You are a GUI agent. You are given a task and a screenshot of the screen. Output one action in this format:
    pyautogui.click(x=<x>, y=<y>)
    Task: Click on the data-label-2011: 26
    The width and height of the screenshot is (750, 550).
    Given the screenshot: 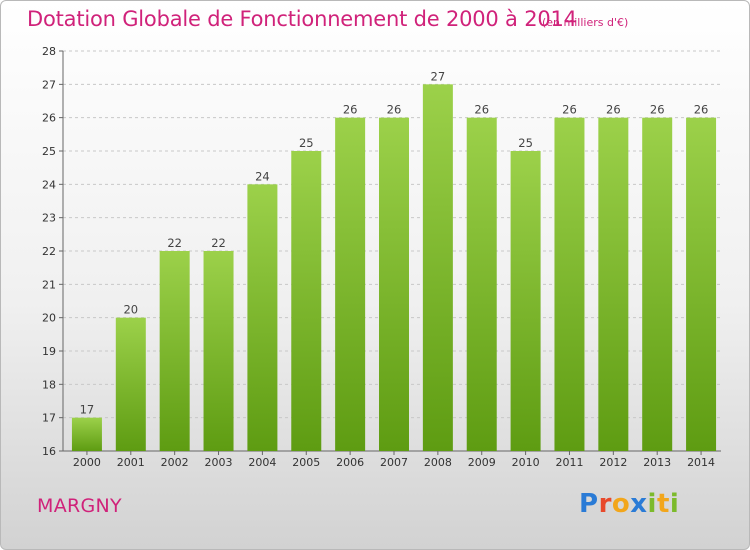 What is the action you would take?
    pyautogui.click(x=569, y=110)
    